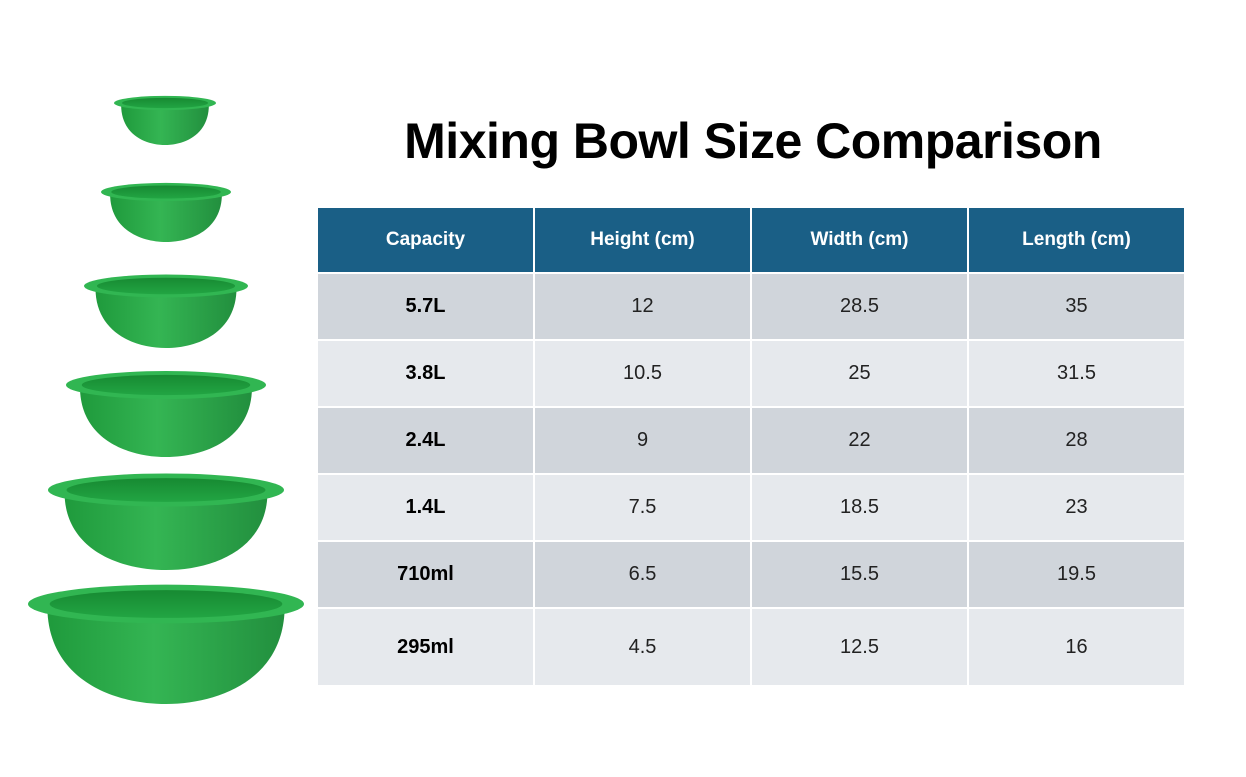 The image size is (1246, 777). What do you see at coordinates (751, 306) in the screenshot?
I see `table-row: 5.7L 12 28.5 35` at bounding box center [751, 306].